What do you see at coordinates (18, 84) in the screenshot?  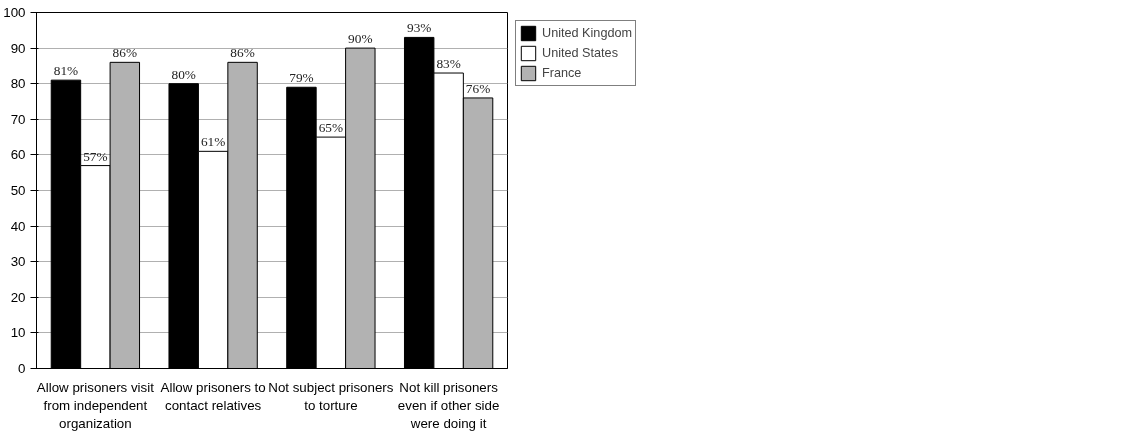 I see `y-tick-label: 80` at bounding box center [18, 84].